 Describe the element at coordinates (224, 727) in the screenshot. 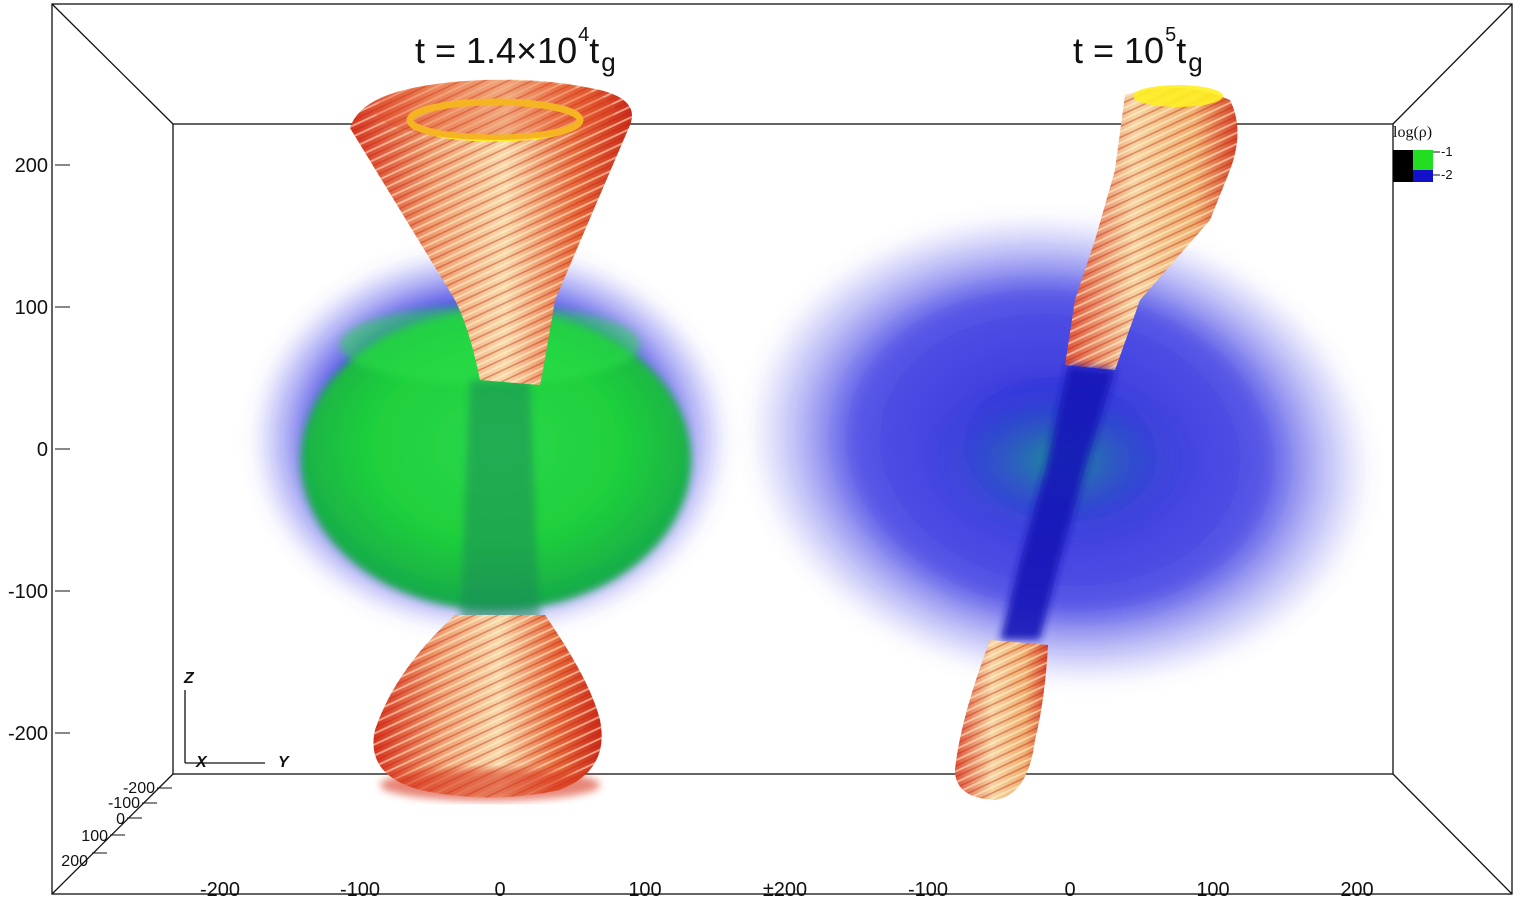

I see `axis-triad` at that location.